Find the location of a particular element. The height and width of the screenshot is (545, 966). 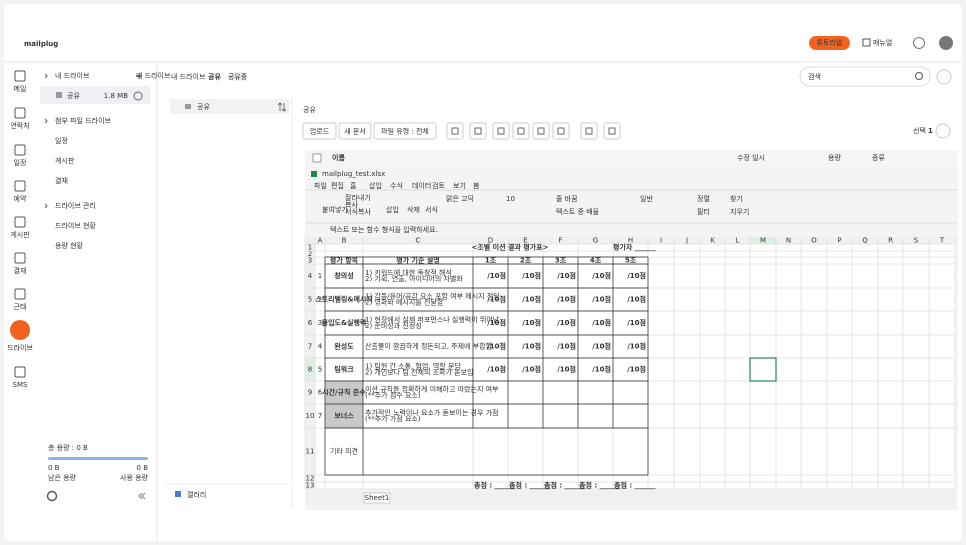

ribbon-item: 삭제 is located at coordinates (413, 209).